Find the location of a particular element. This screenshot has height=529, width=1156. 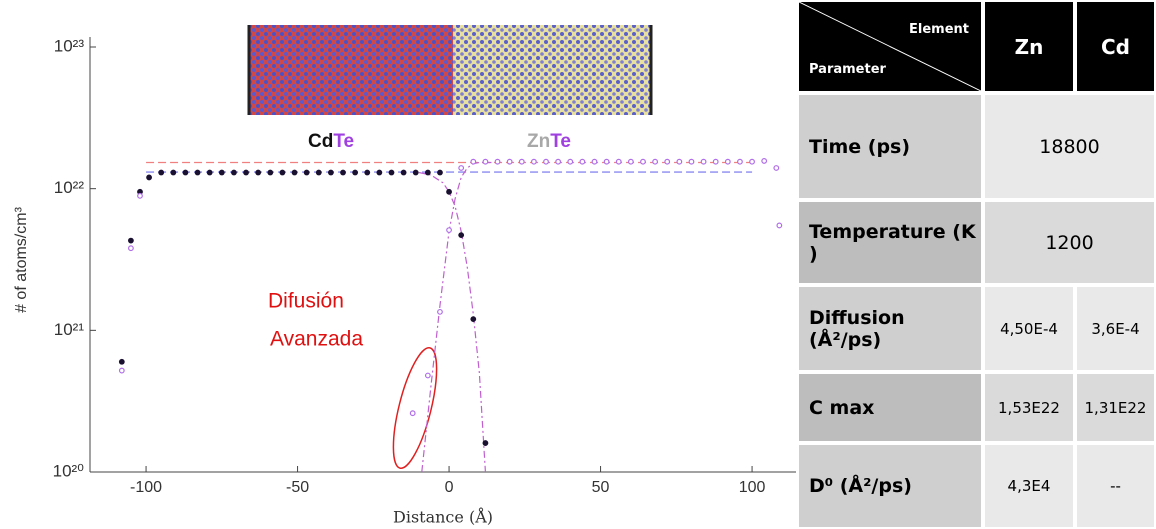

compound-label: ZnTe is located at coordinates (549, 141).